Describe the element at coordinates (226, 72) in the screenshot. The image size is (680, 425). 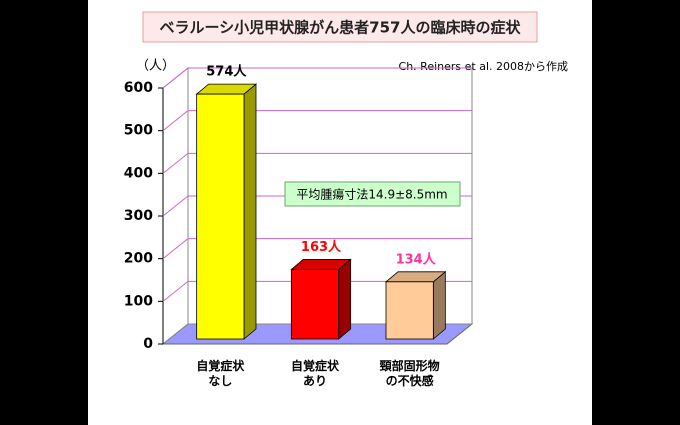
I see `value-label: 574人` at that location.